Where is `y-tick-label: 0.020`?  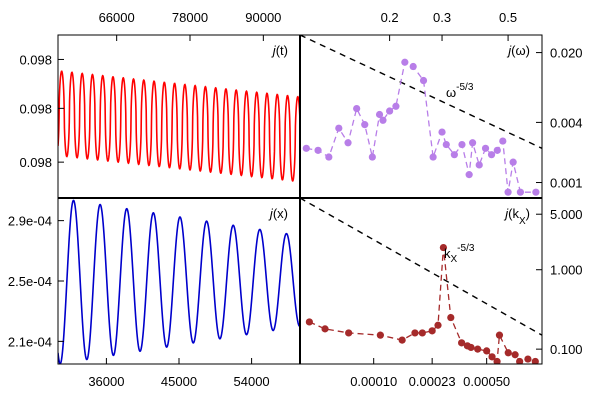 y-tick-label: 0.020 is located at coordinates (566, 53).